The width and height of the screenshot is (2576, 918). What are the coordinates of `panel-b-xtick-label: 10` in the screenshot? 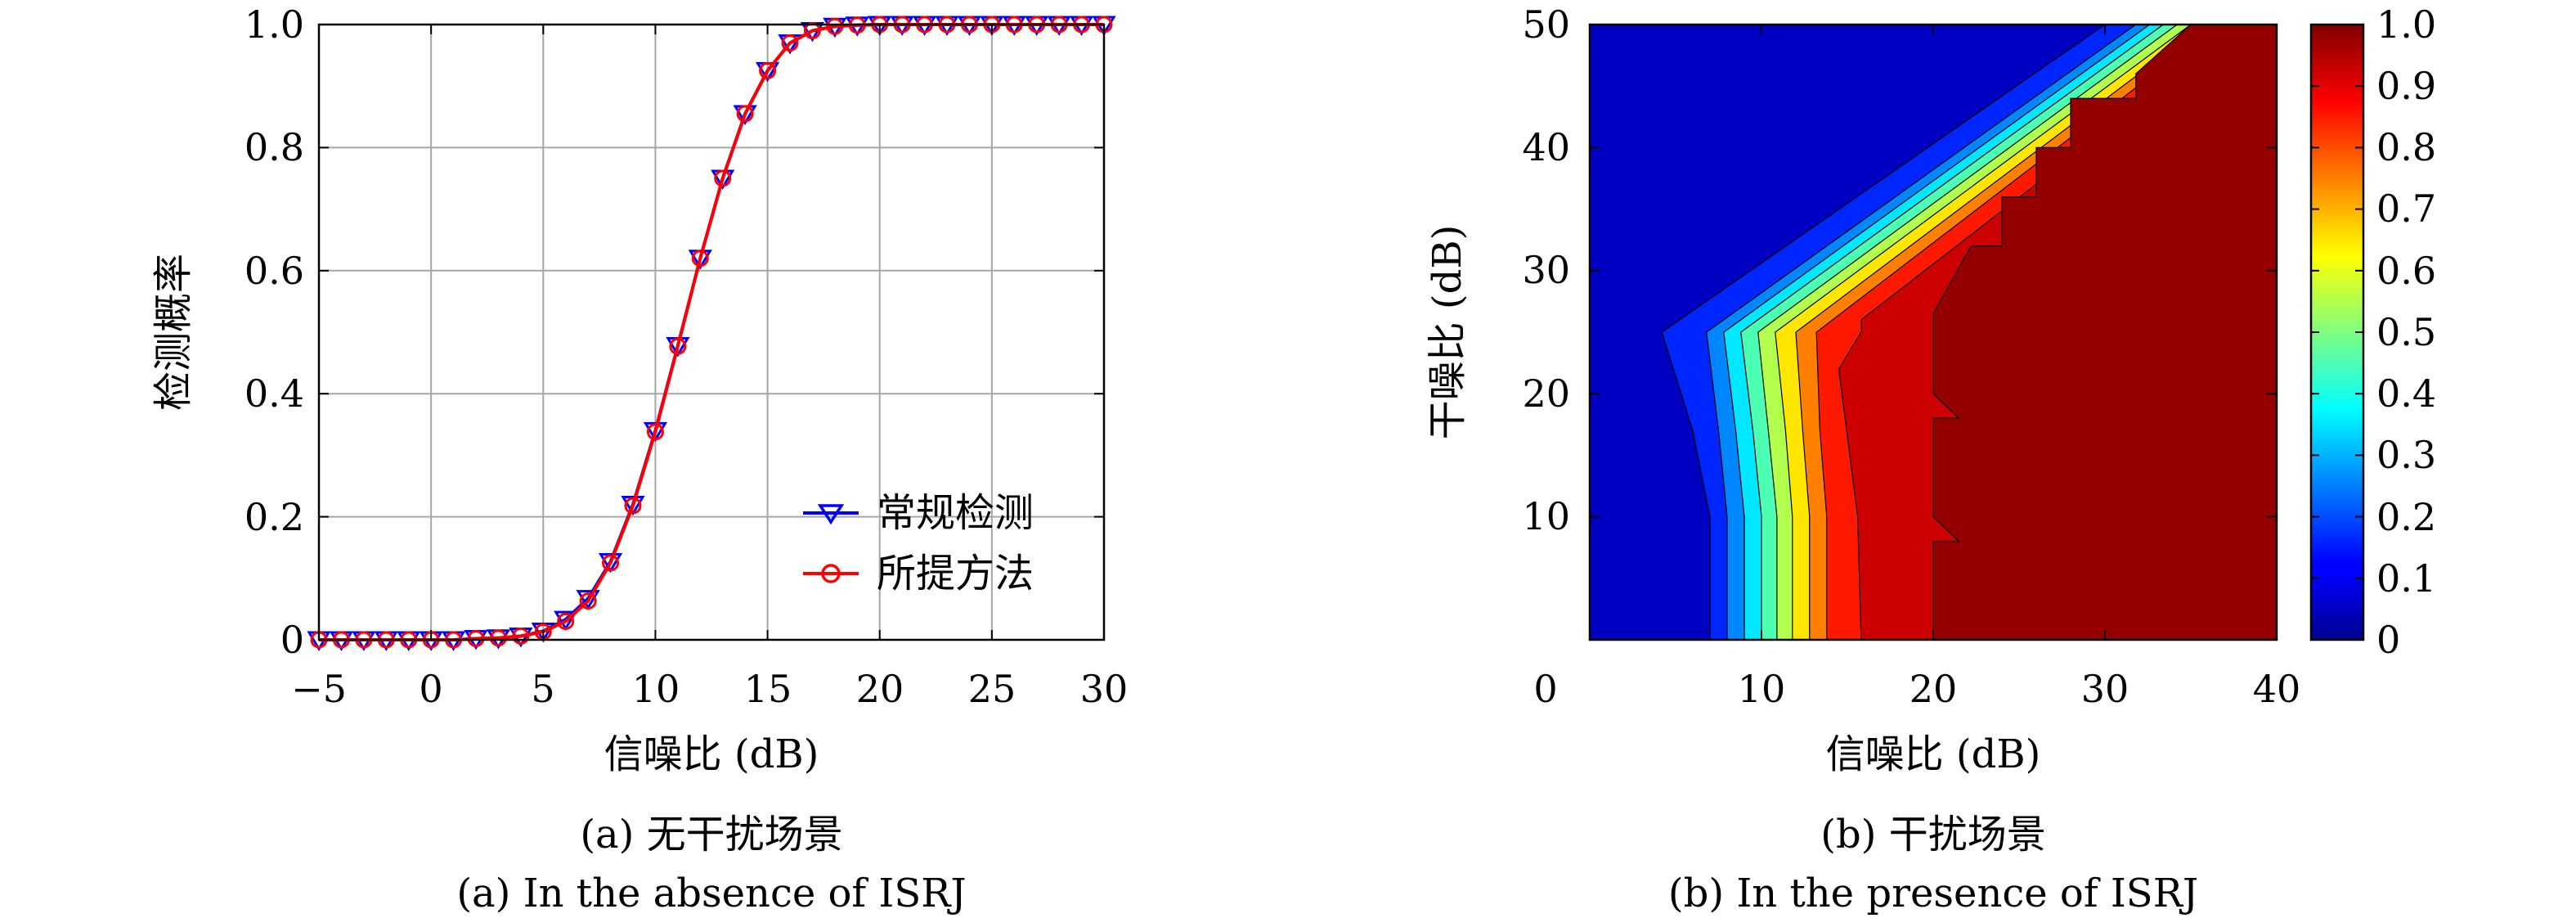 It's located at (1762, 689).